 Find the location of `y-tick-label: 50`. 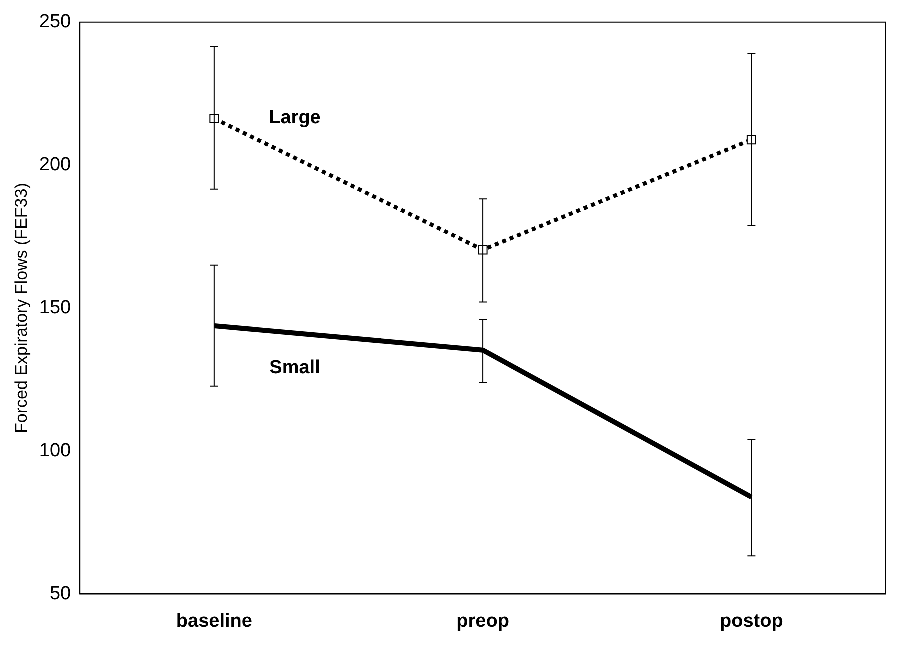

y-tick-label: 50 is located at coordinates (61, 593).